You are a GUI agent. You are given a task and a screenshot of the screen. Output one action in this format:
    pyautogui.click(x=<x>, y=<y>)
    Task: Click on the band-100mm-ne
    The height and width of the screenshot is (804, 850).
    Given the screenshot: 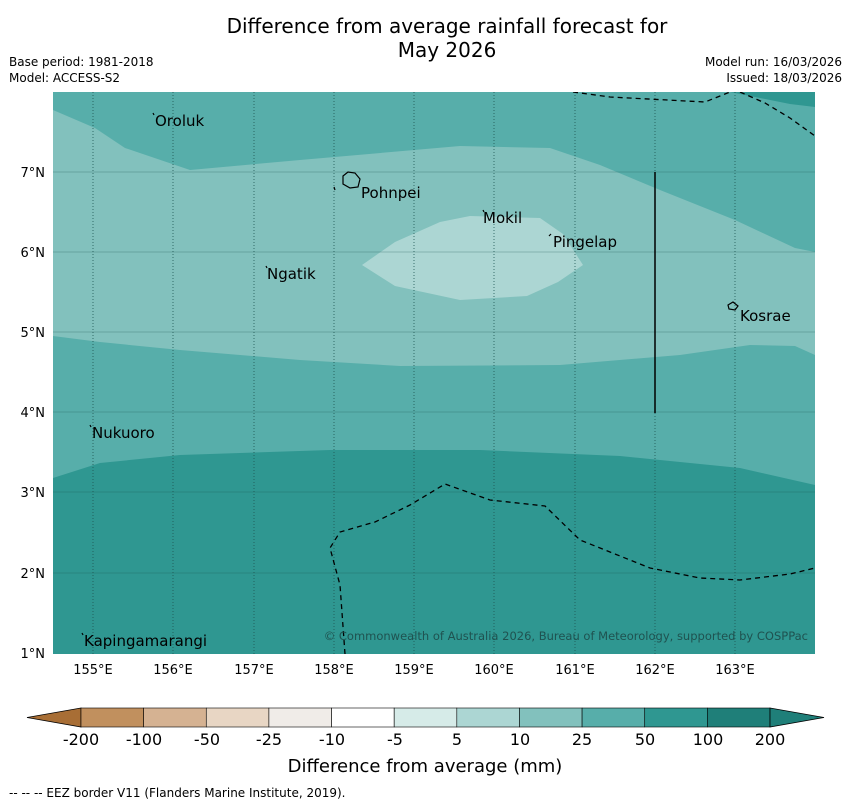 What is the action you would take?
    pyautogui.click(x=772, y=99)
    